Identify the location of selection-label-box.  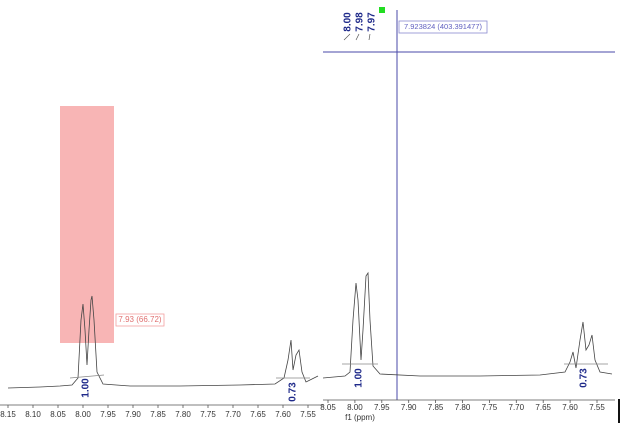
(140, 320).